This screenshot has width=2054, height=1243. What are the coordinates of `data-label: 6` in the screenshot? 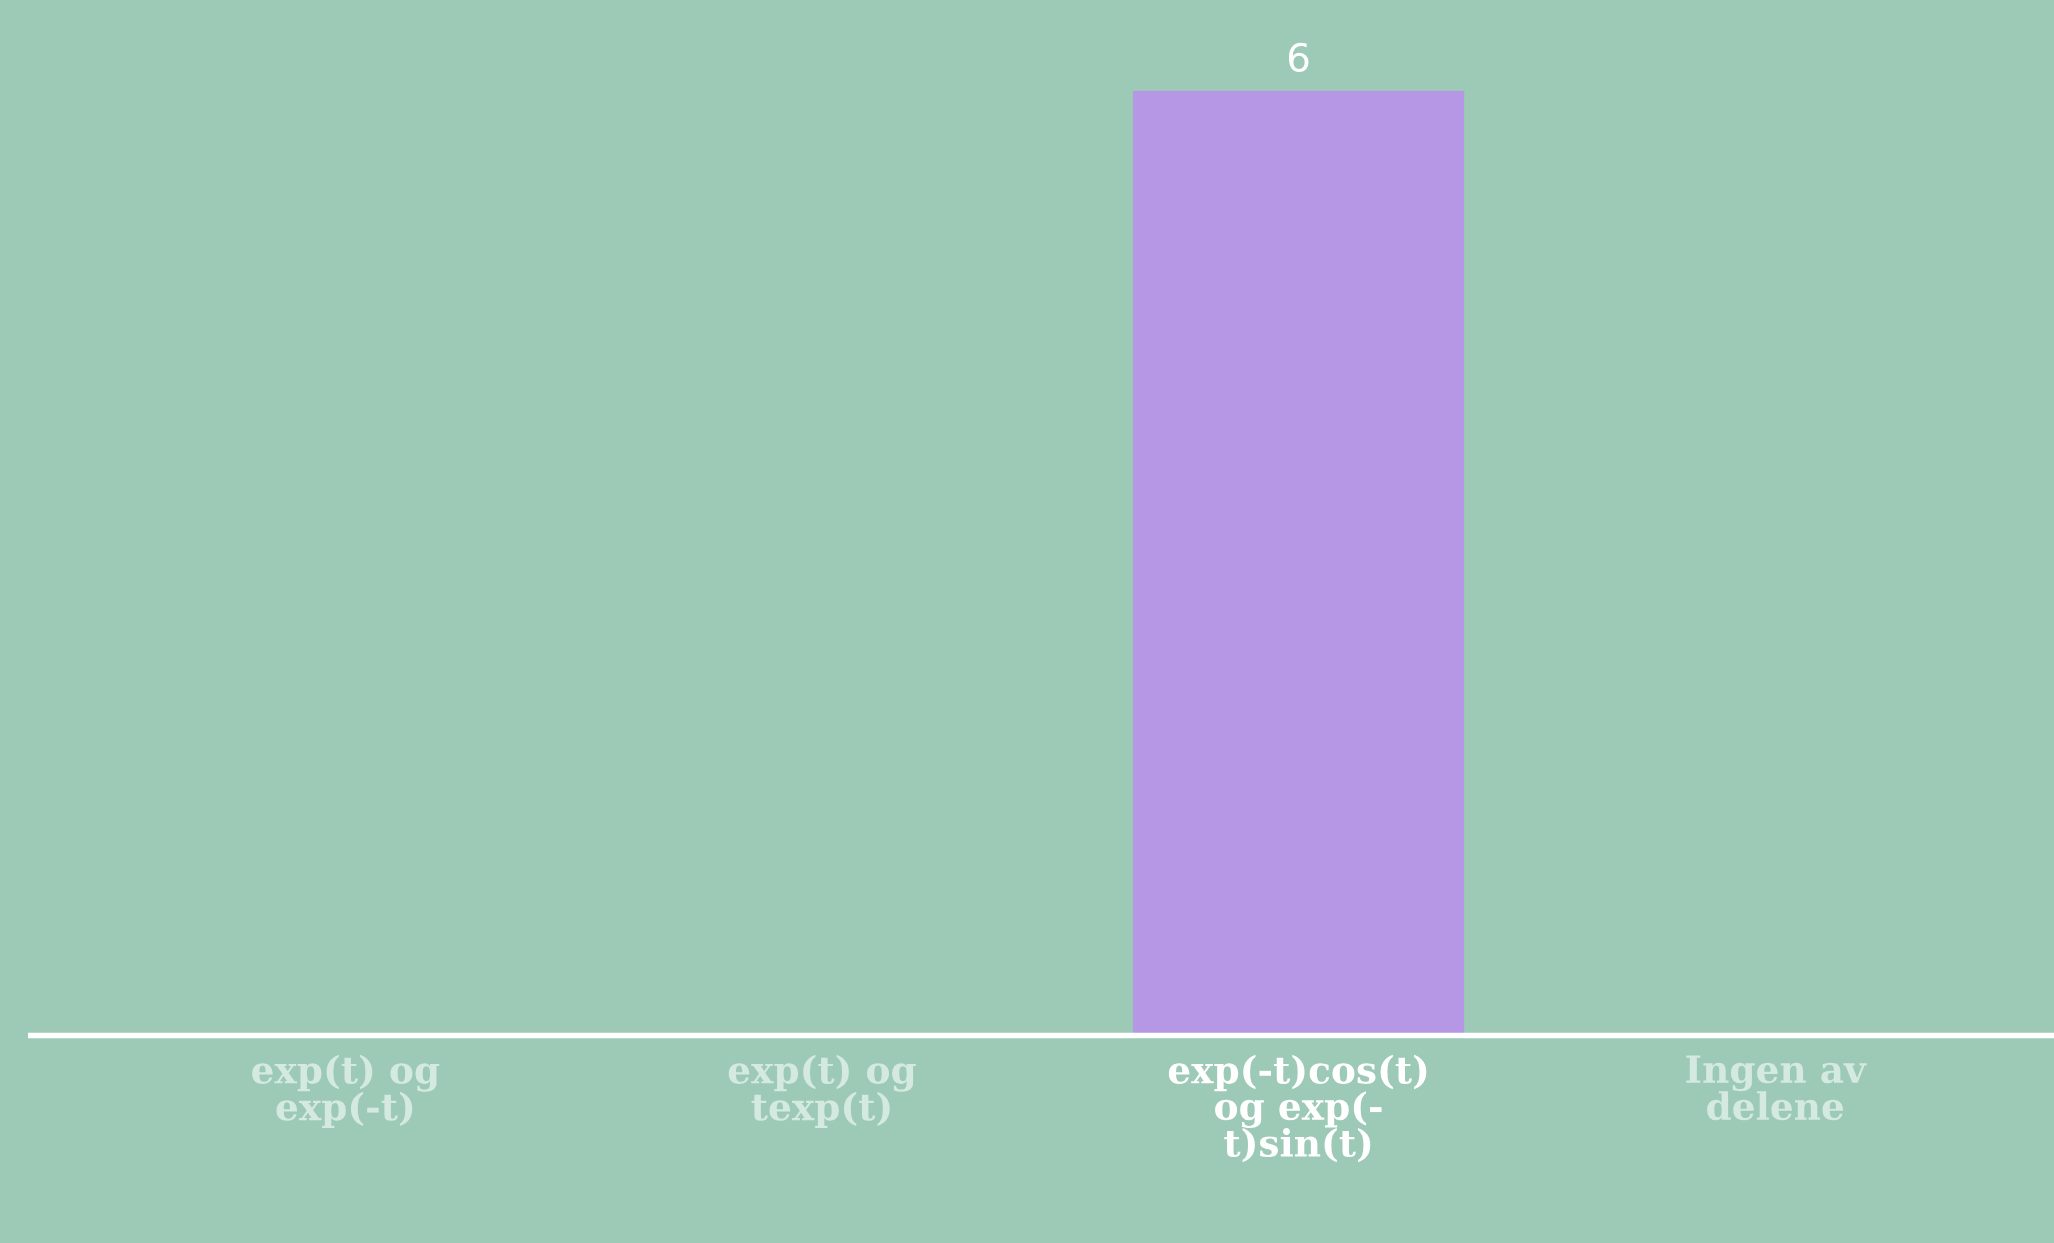 It's located at (1298, 57).